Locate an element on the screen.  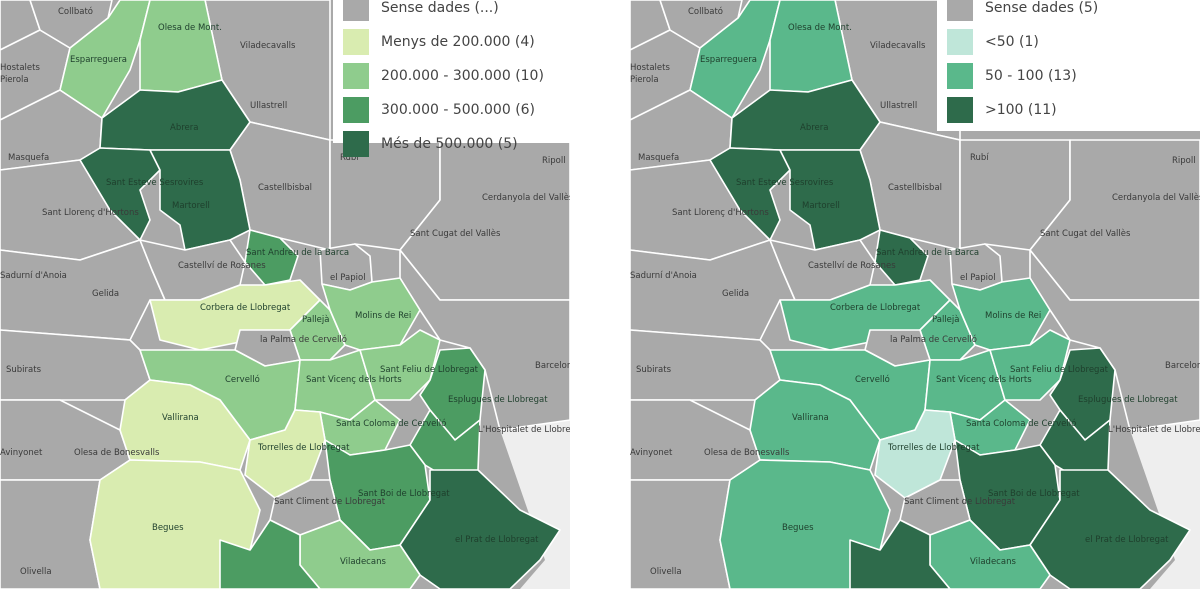
municipality-el-prat is located at coordinates (1110, 529).